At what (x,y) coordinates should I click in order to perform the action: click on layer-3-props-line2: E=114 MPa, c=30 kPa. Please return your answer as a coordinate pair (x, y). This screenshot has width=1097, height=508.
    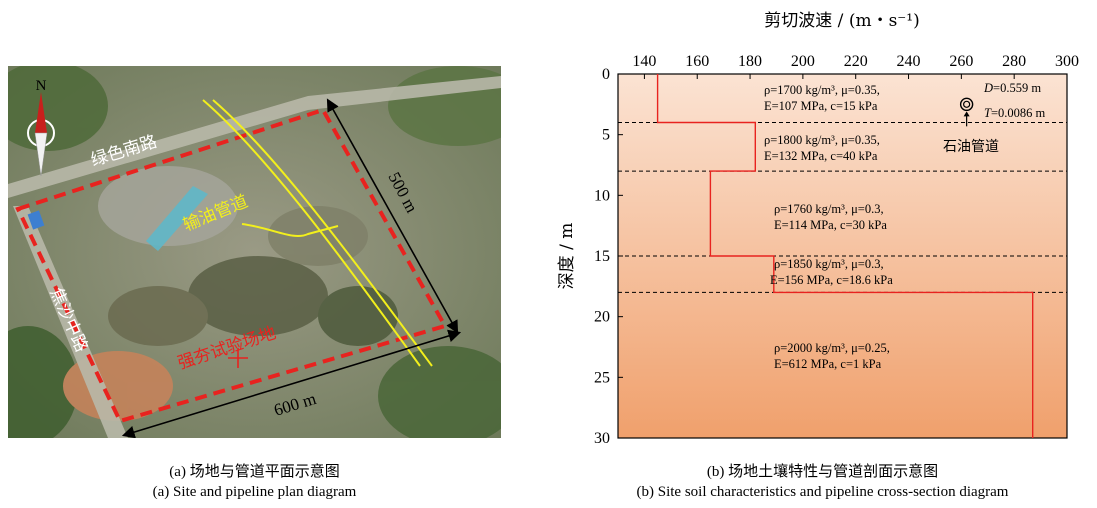
    Looking at the image, I should click on (830, 225).